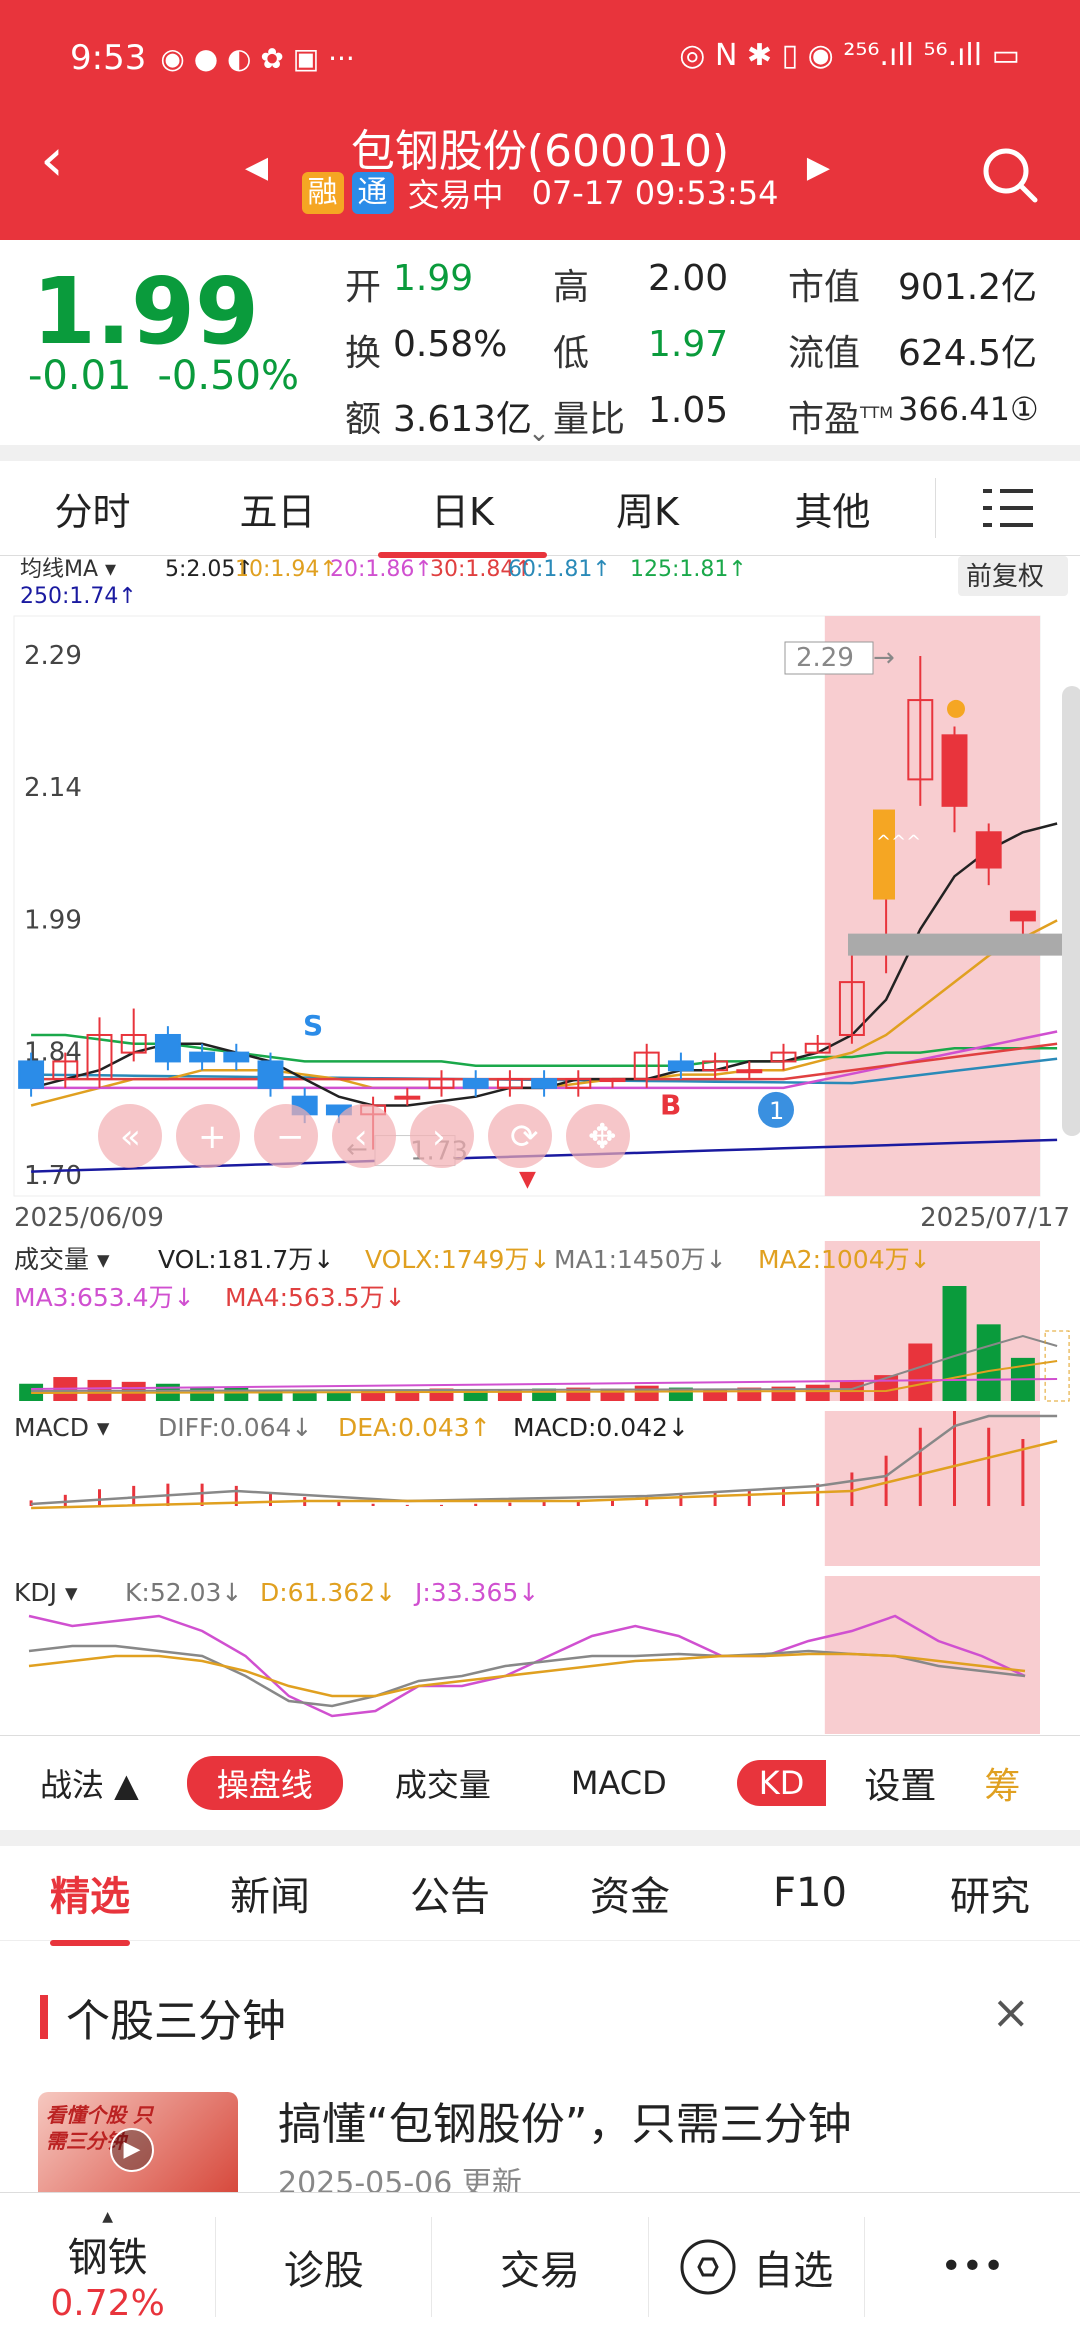 This screenshot has height=2340, width=1080. Describe the element at coordinates (450, 344) in the screenshot. I see `turnover-value: 0.58%` at that location.